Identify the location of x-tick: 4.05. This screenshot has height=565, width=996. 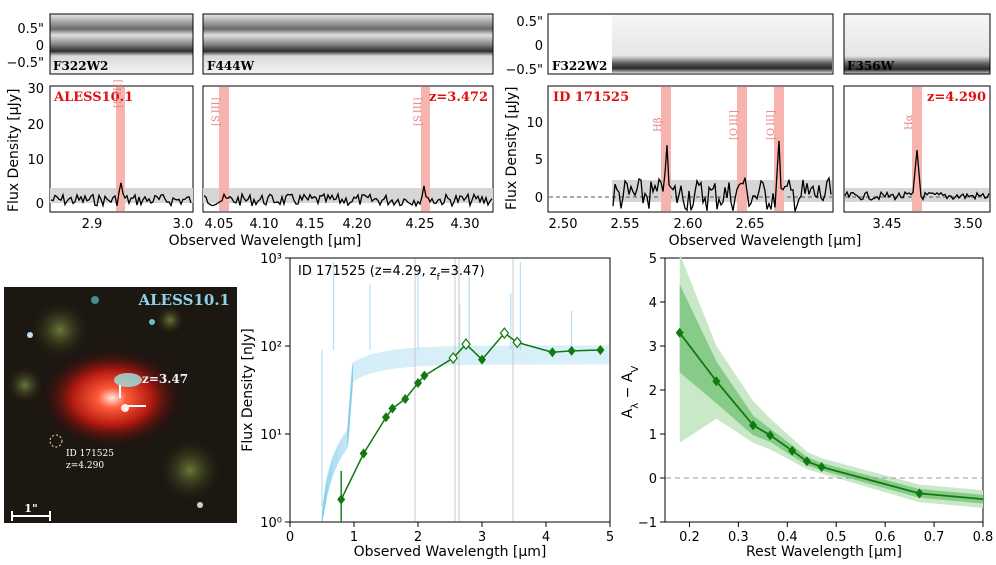
(219, 224).